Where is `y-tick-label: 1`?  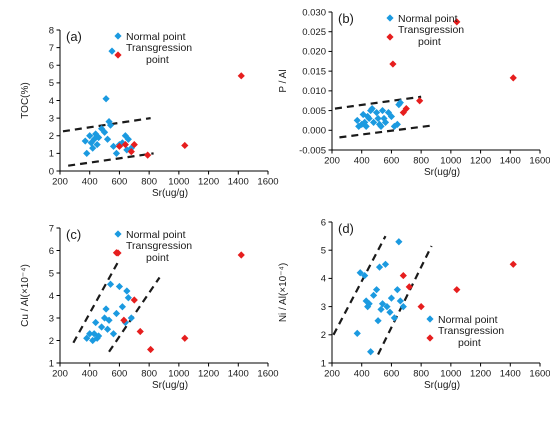
y-tick-label: 1 is located at coordinates (51, 363).